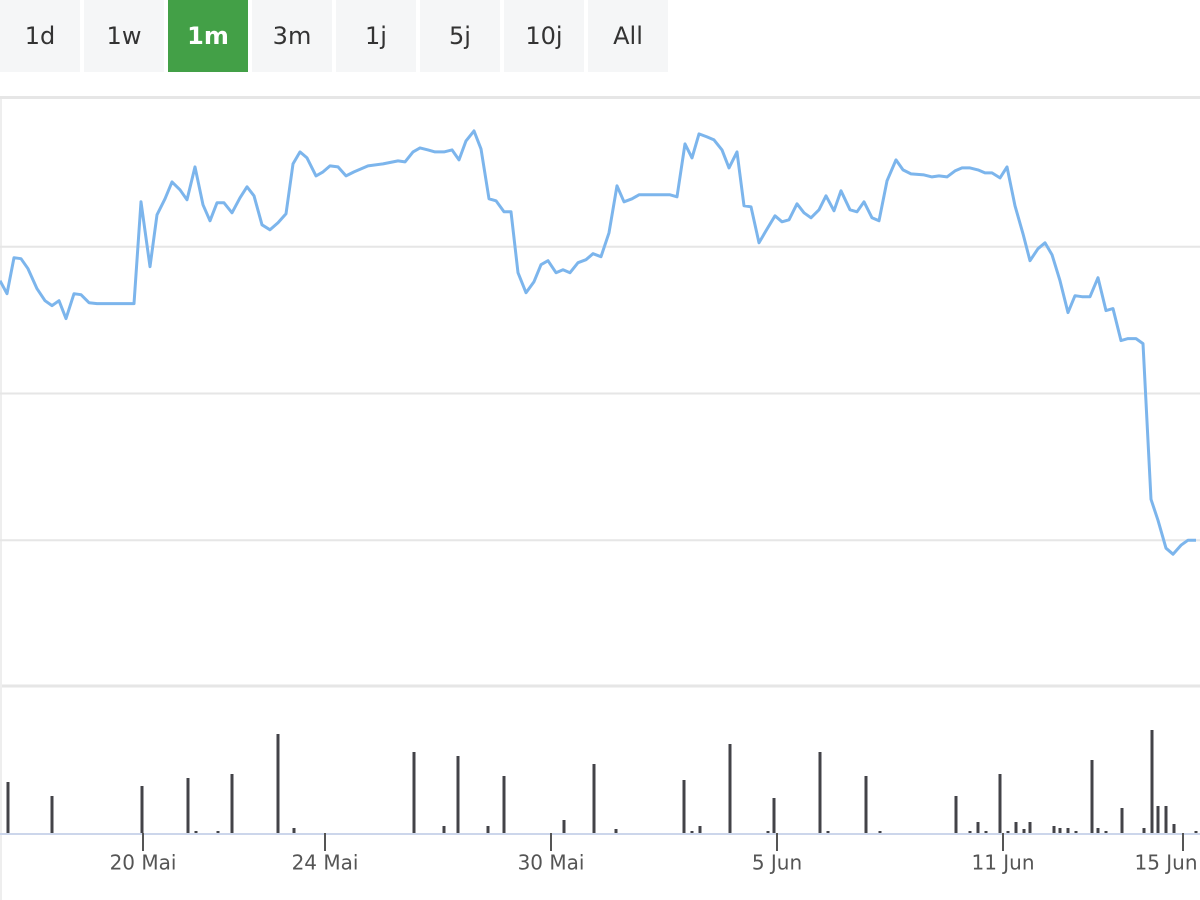 The image size is (1200, 900). Describe the element at coordinates (460, 36) in the screenshot. I see `range-button: 5j` at that location.